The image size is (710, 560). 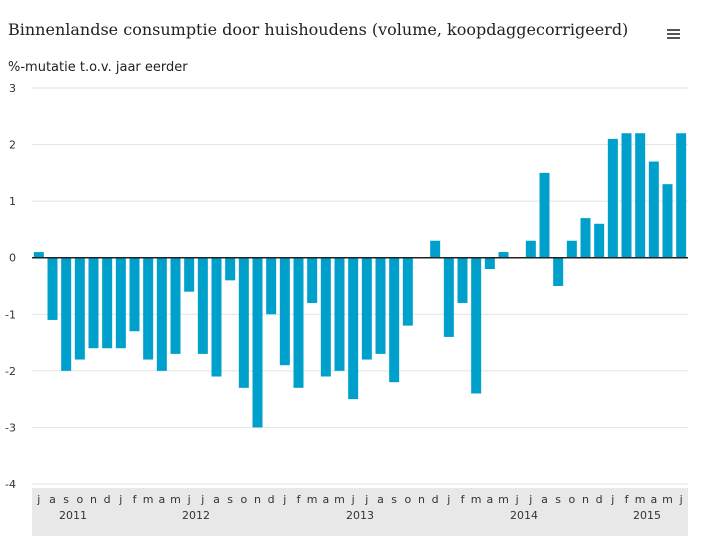 What do you see at coordinates (10, 484) in the screenshot?
I see `y-tick-label: -4` at bounding box center [10, 484].